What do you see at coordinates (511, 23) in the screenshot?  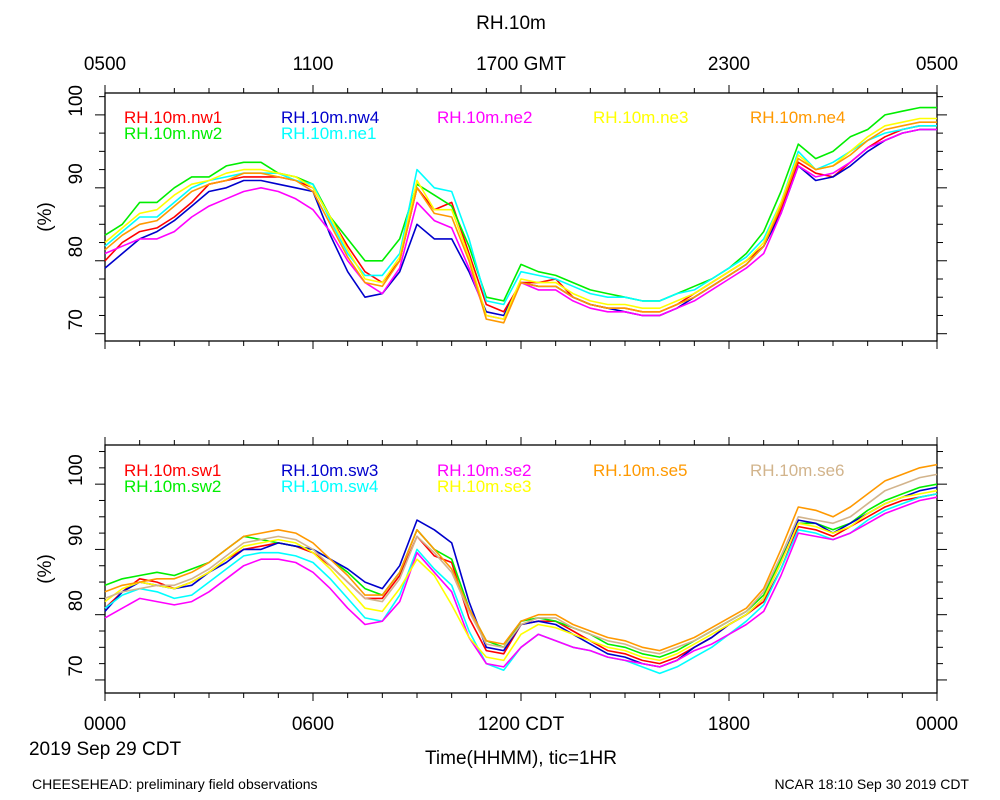 I see `chart-title: RH.10m` at bounding box center [511, 23].